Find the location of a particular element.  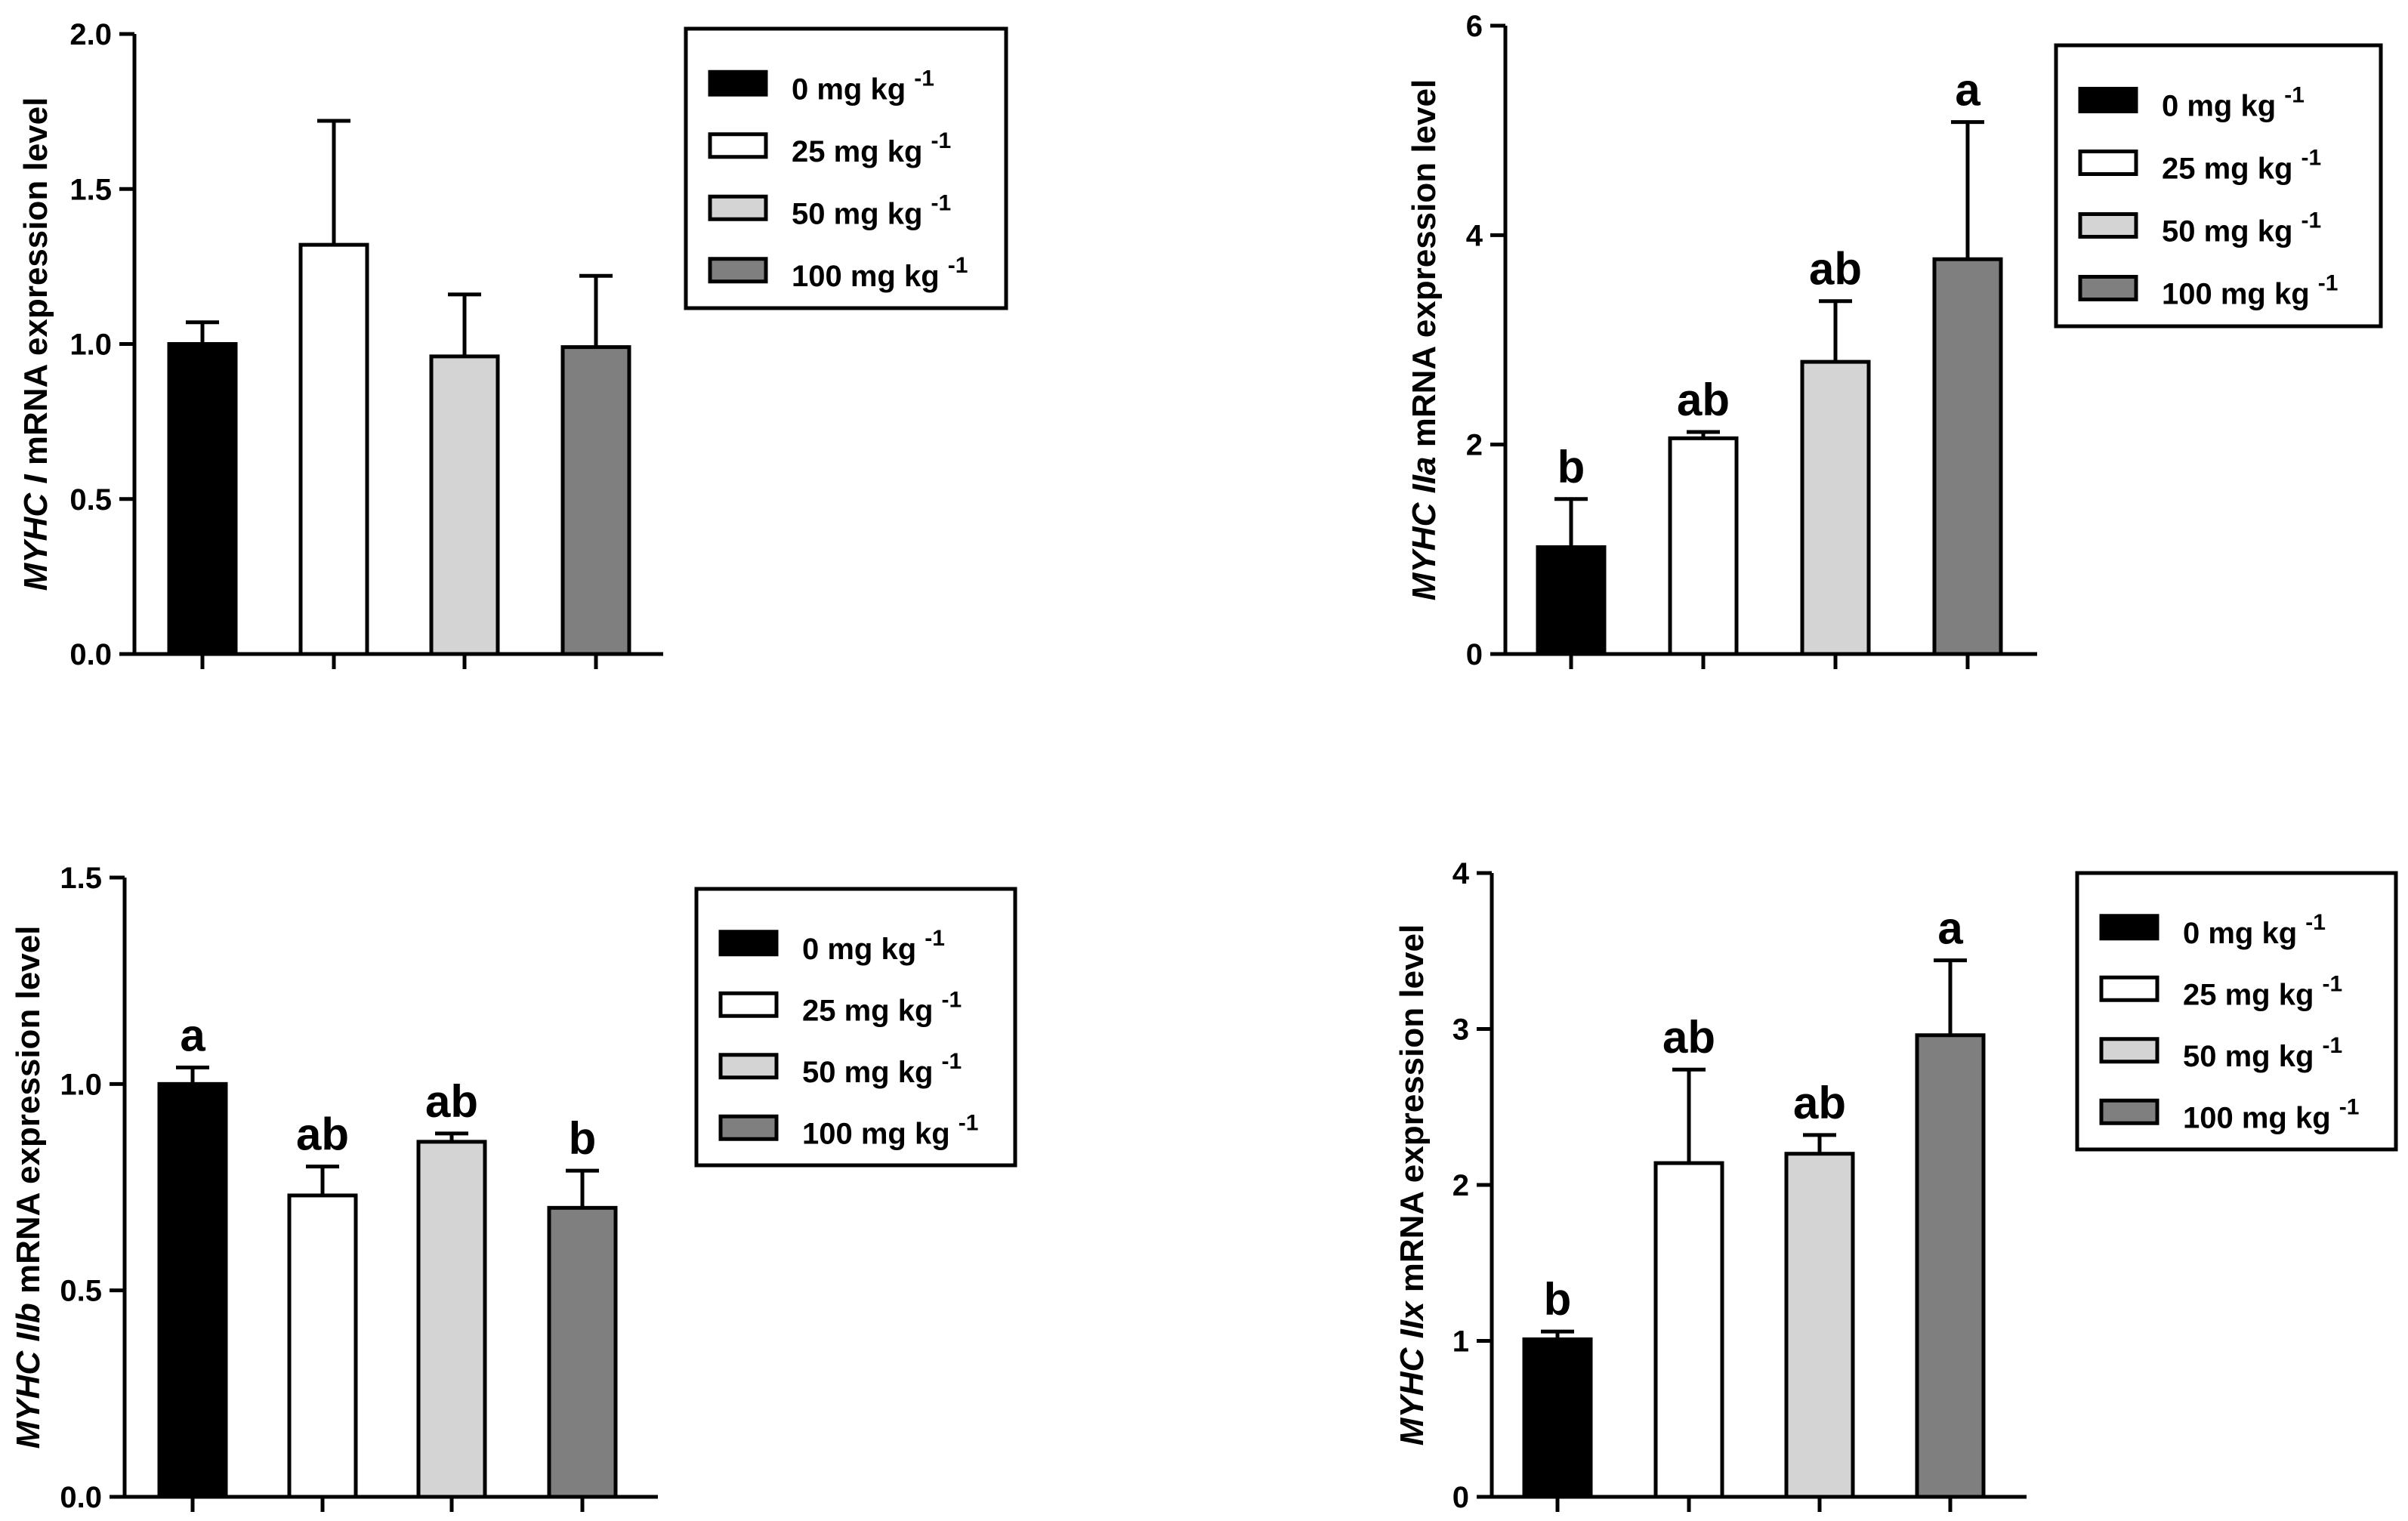

y-axis-title-gene: MYHC IIa is located at coordinates (1424, 528).